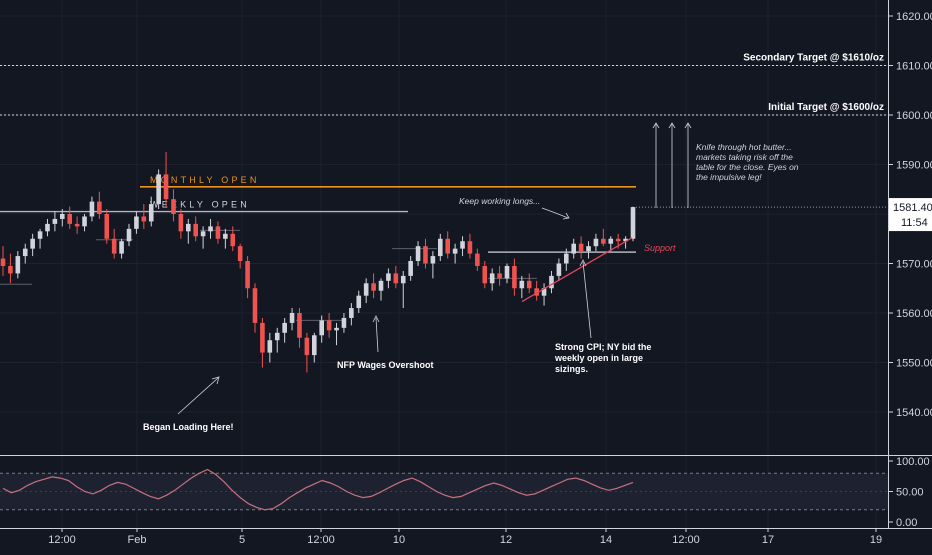  Describe the element at coordinates (660, 248) in the screenshot. I see `support-label: Support` at that location.